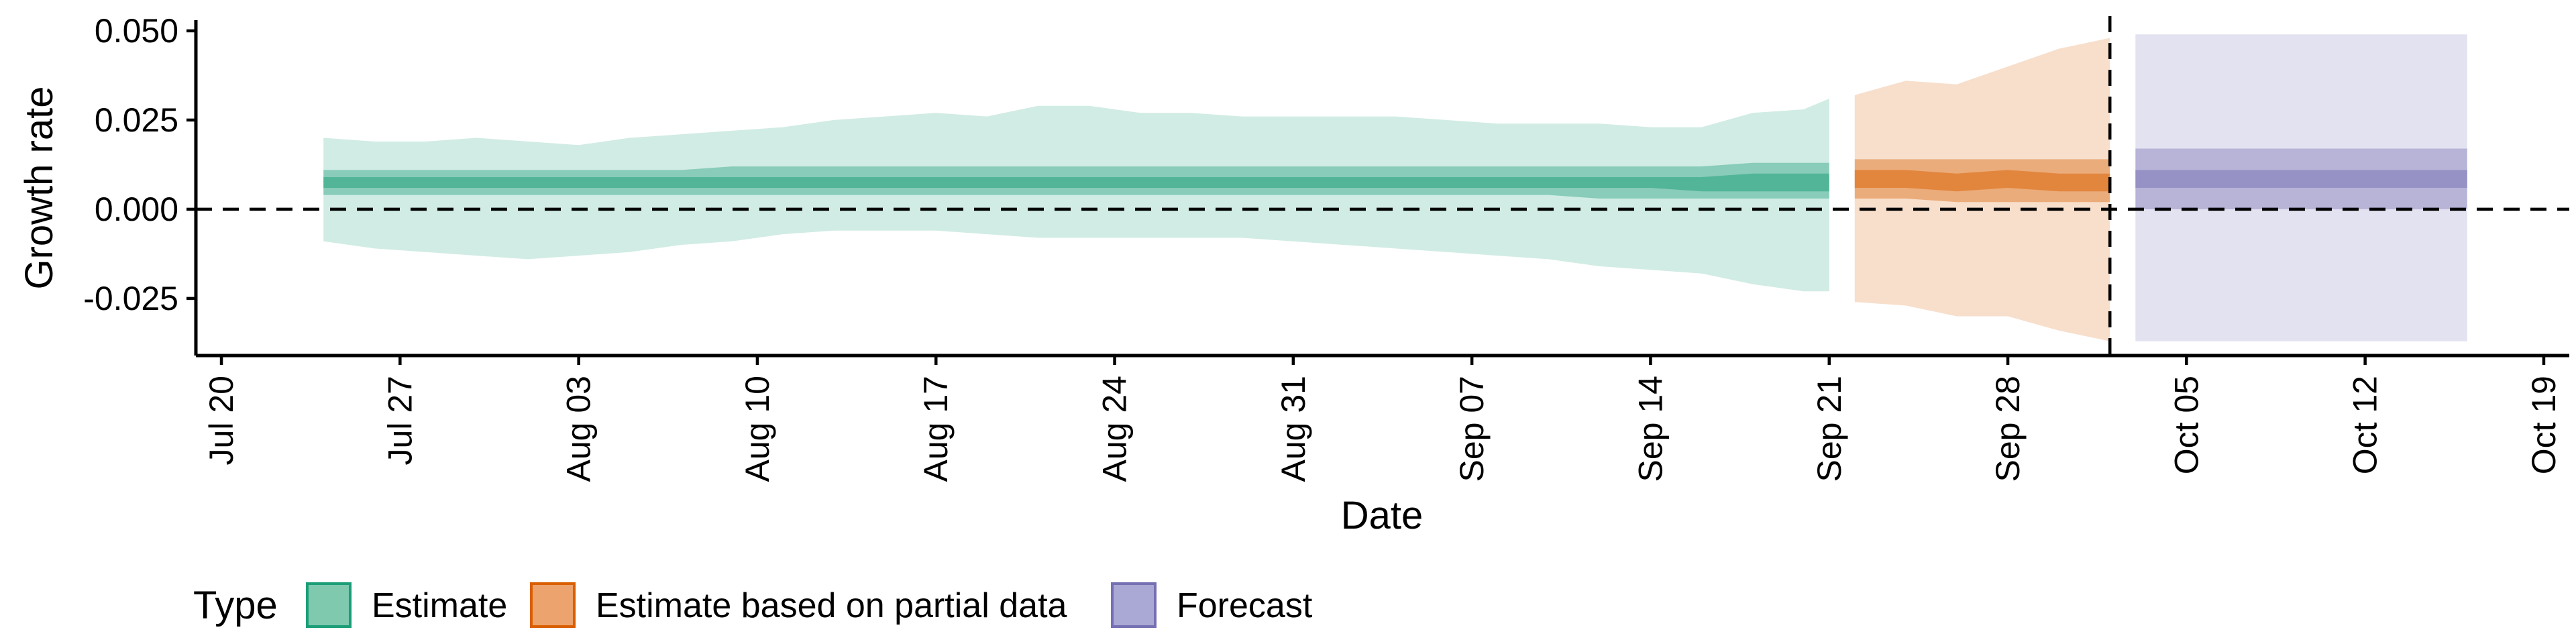 This screenshot has width=2576, height=644. Describe the element at coordinates (400, 420) in the screenshot. I see `x-tick-label: Jul 27` at that location.